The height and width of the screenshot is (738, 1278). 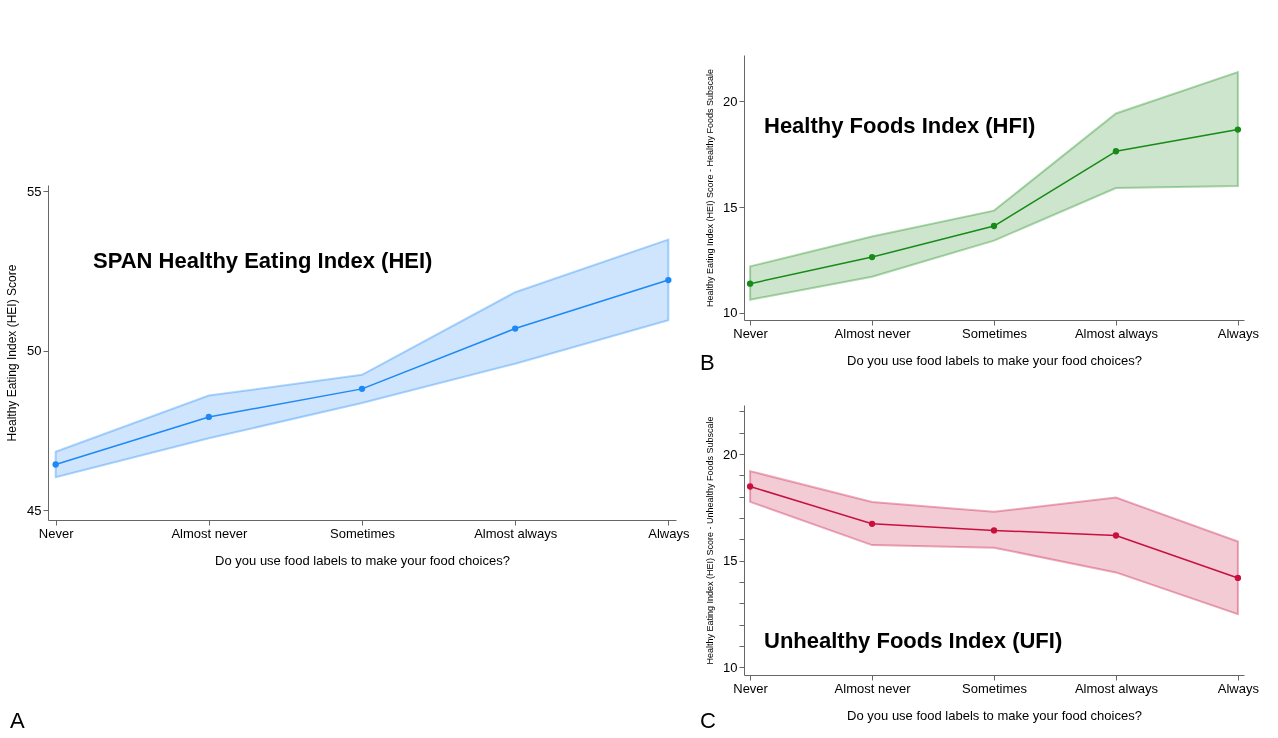 I want to click on y-axis-title: Healthy Eating Index (HEI) Score - Unhealthy Foods Subscale, so click(x=710, y=540).